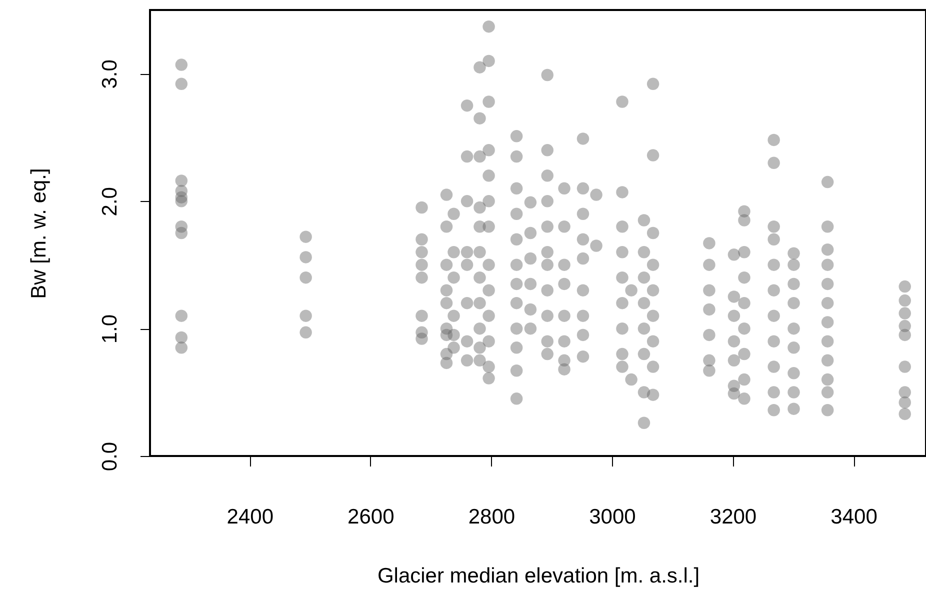 The image size is (926, 604). I want to click on x-tick-label: 2400, so click(250, 517).